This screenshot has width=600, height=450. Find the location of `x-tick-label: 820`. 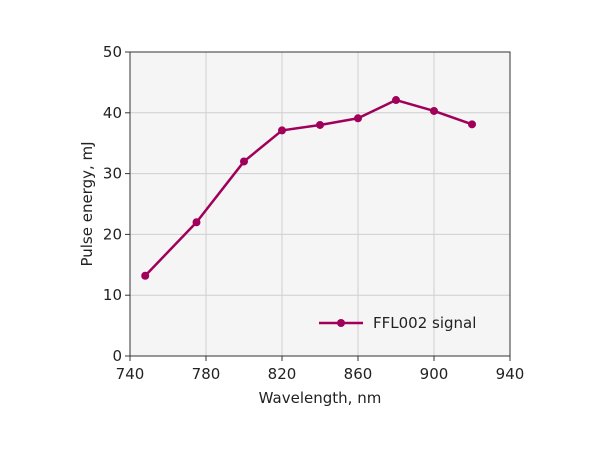

x-tick-label: 820 is located at coordinates (282, 374).